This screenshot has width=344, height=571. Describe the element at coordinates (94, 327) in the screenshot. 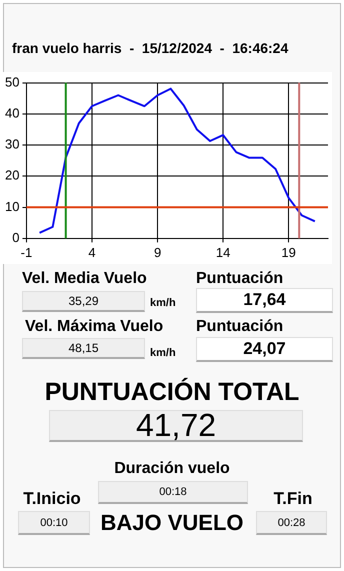

I see `text: Vel. Máxima Vuelo` at that location.